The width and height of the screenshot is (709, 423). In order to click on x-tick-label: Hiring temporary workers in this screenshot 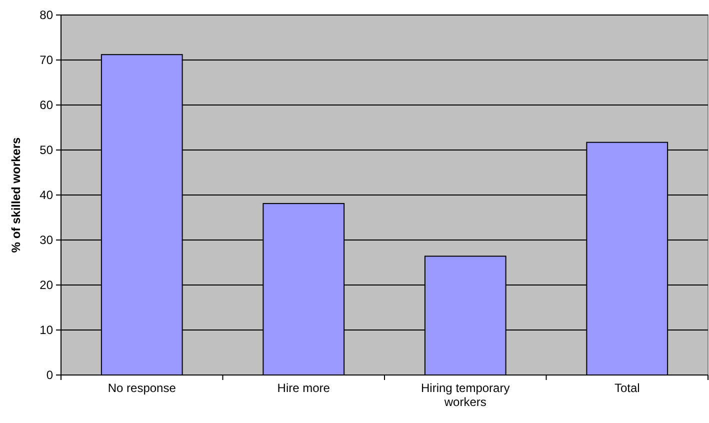, I will do `click(465, 395)`.